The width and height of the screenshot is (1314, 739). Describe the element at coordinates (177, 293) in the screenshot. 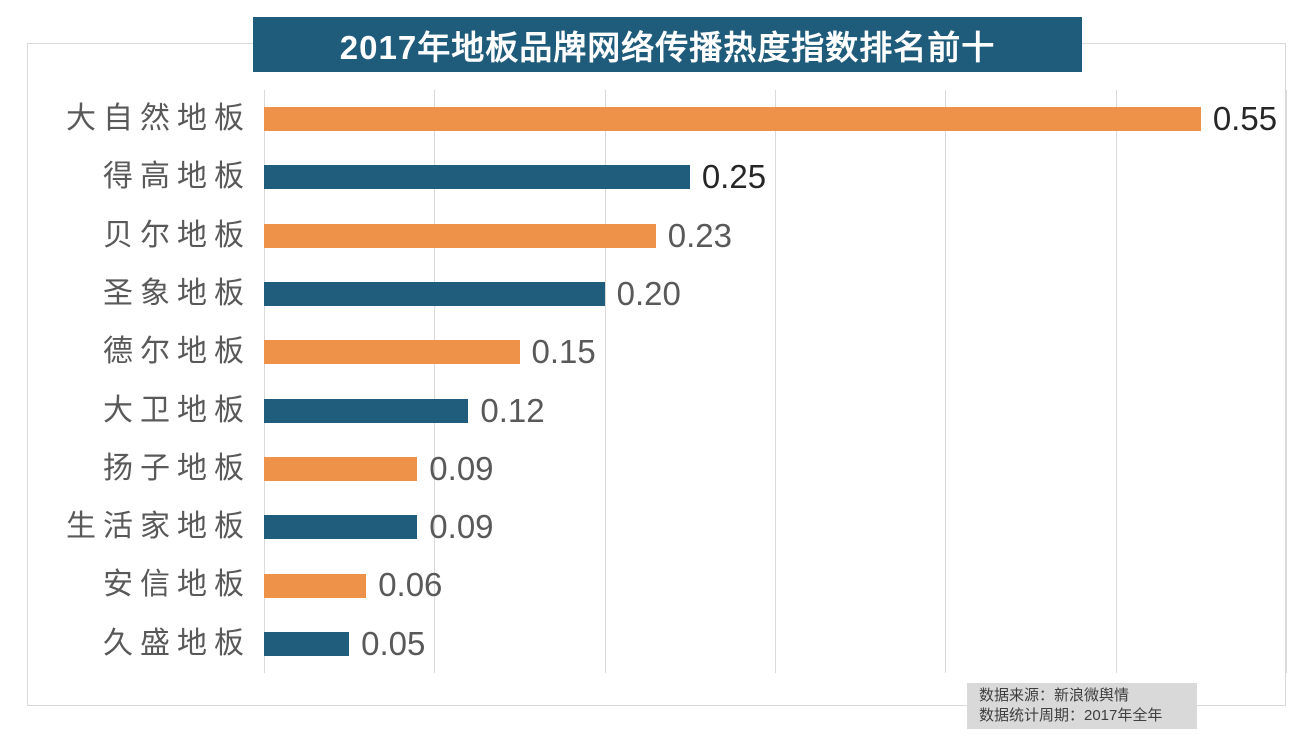

I see `category-label: 圣象地板` at that location.